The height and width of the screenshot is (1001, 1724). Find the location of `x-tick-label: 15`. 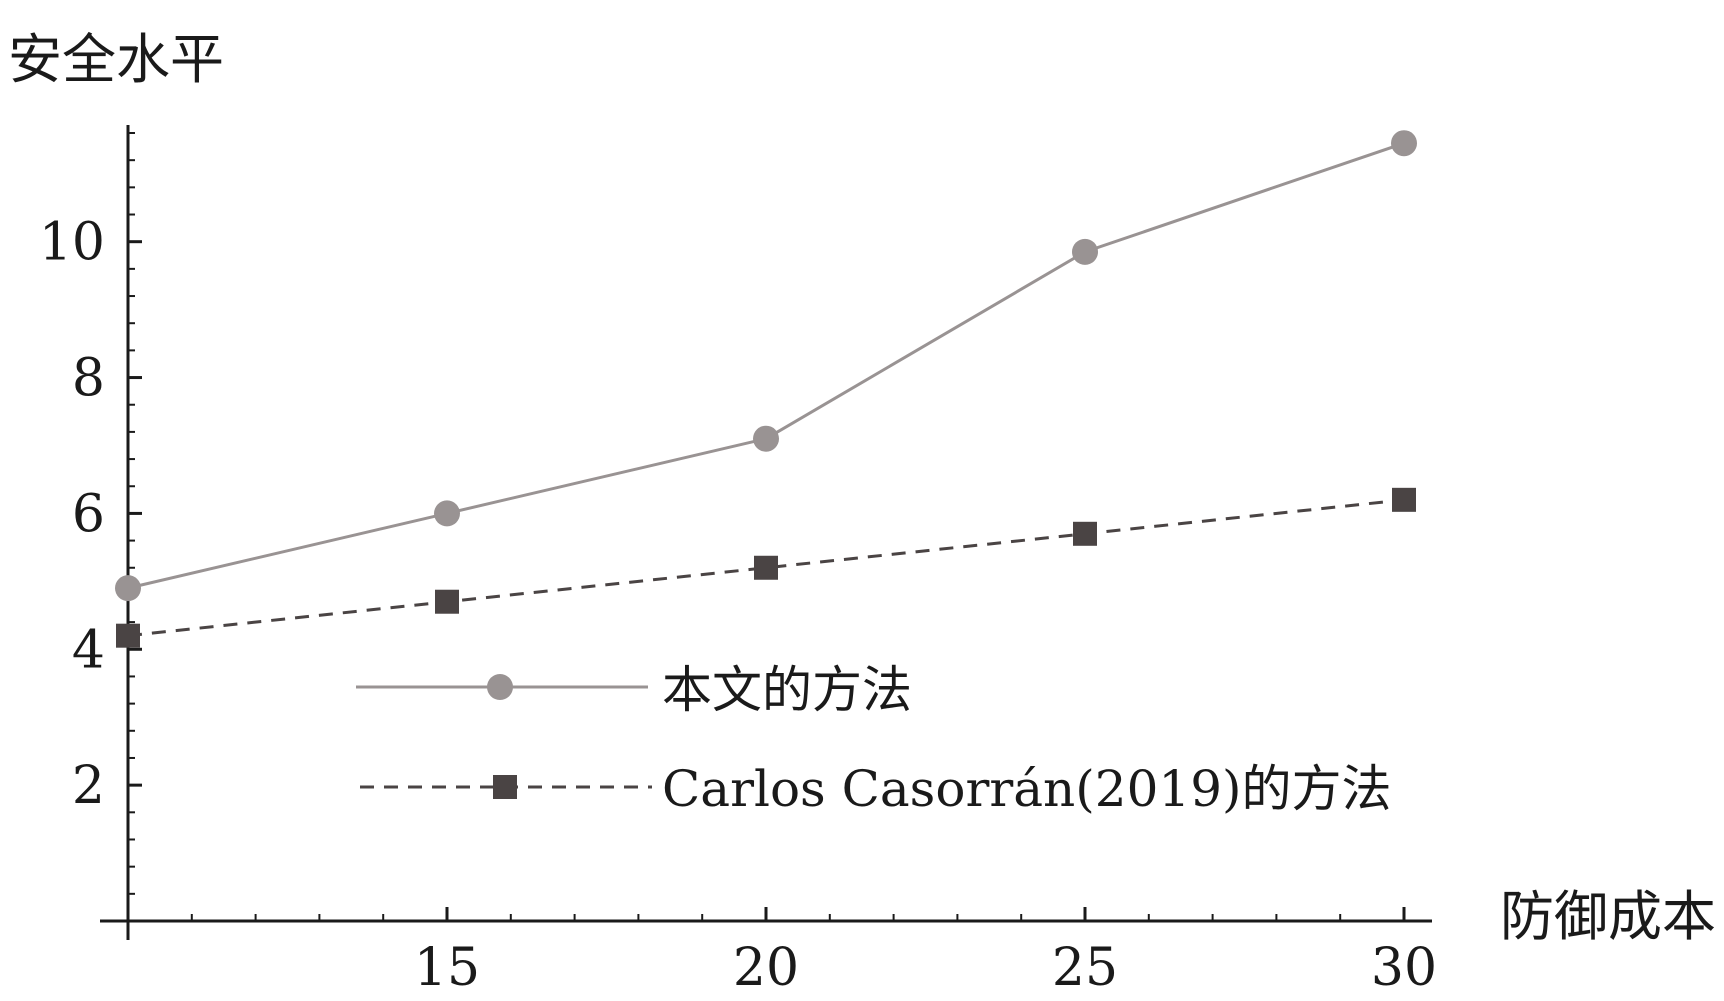

x-tick-label: 15 is located at coordinates (447, 968).